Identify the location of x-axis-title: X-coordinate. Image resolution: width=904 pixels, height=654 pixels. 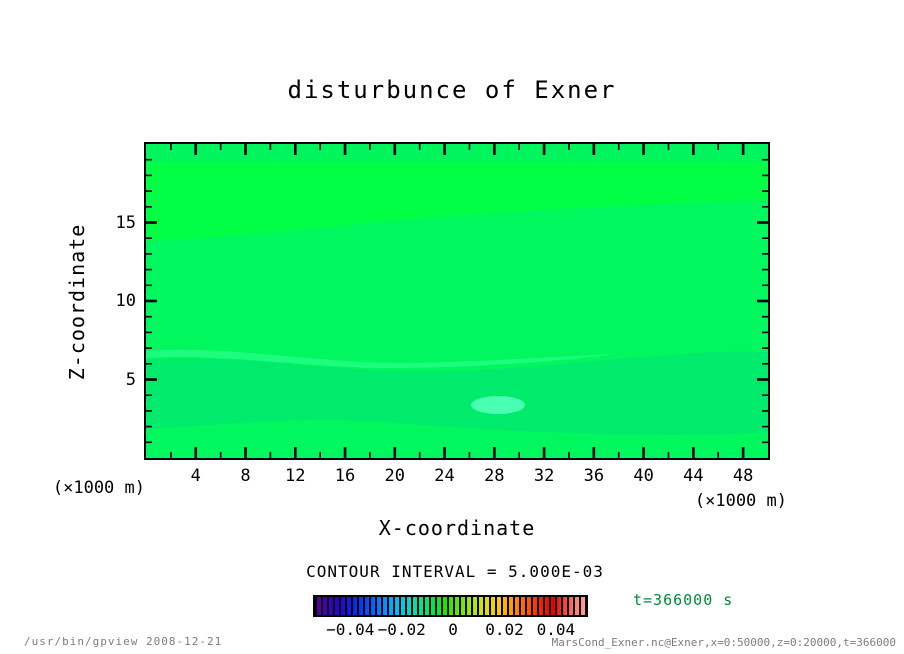
(457, 528).